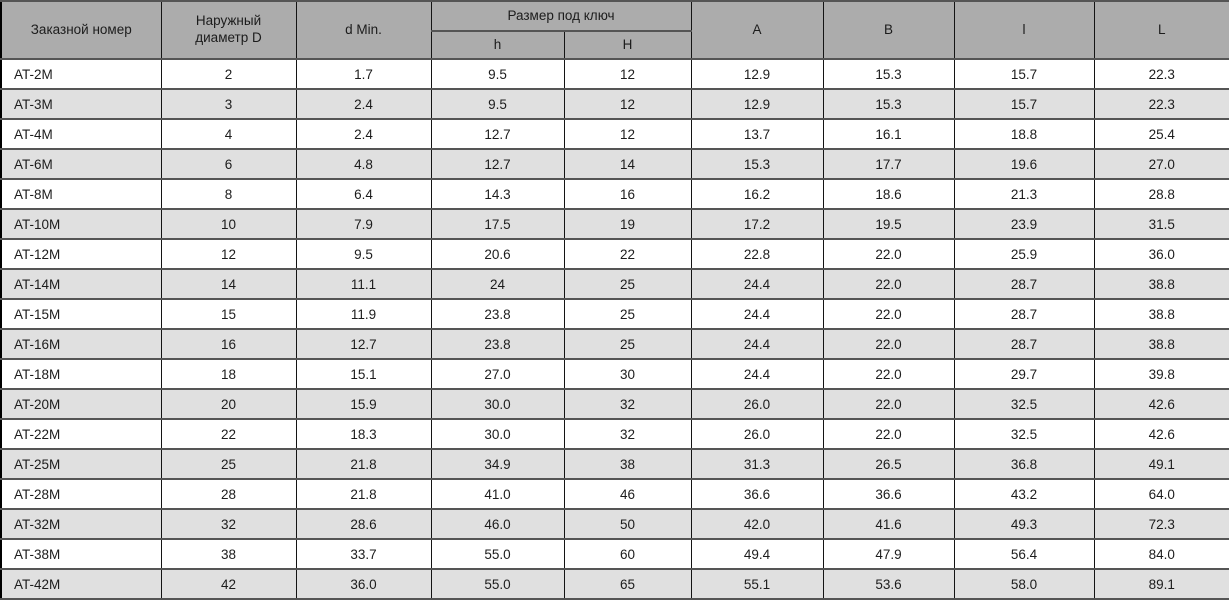 This screenshot has width=1229, height=602. What do you see at coordinates (81, 554) in the screenshot?
I see `order-number-cell: AT-38M` at bounding box center [81, 554].